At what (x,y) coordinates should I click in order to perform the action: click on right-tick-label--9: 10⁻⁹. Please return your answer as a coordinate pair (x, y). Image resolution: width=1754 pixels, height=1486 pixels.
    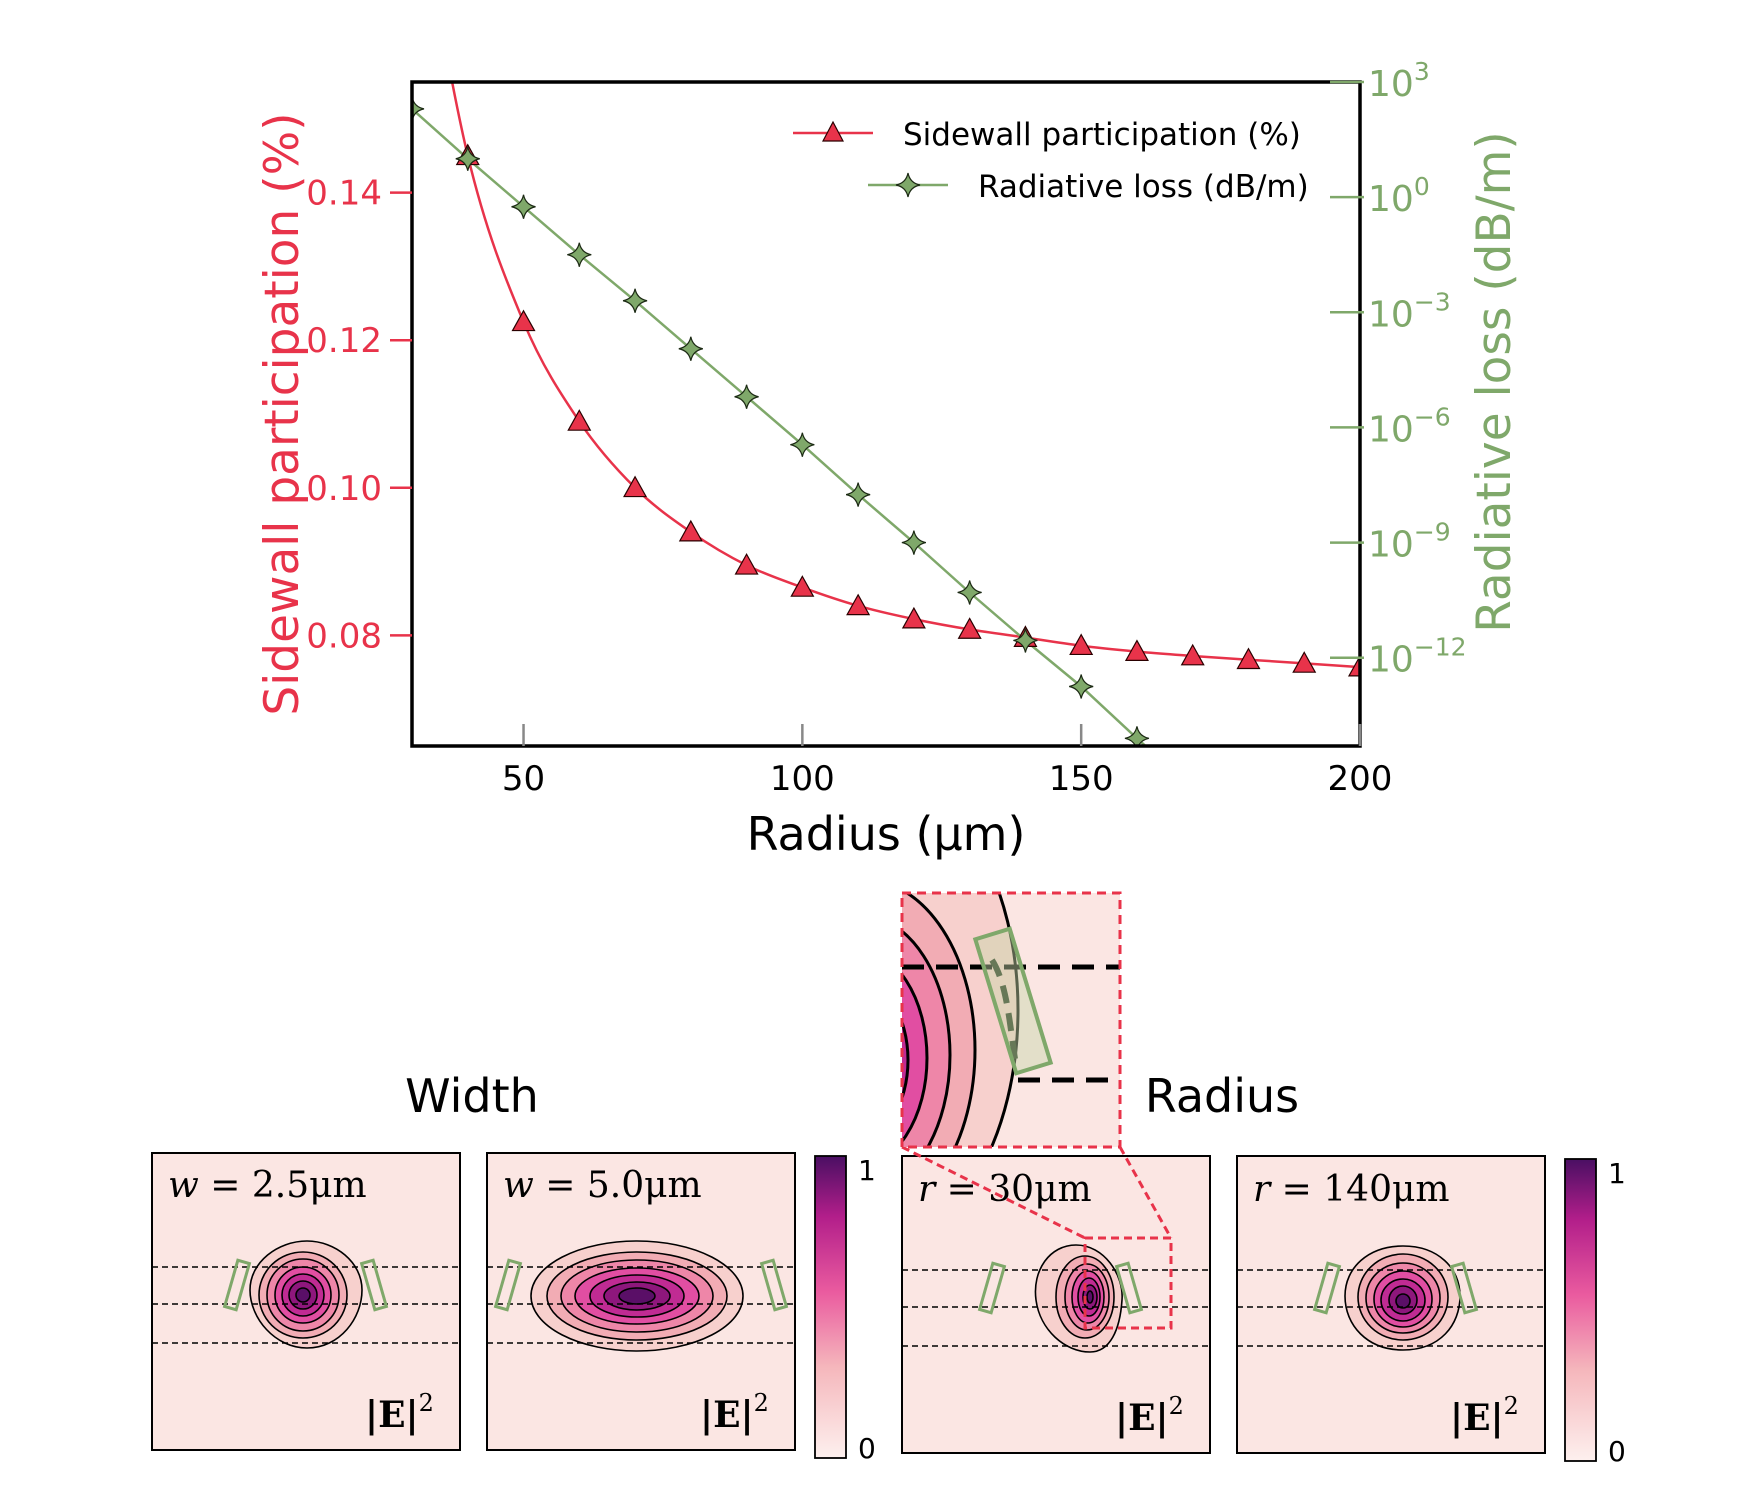
    Looking at the image, I should click on (1409, 542).